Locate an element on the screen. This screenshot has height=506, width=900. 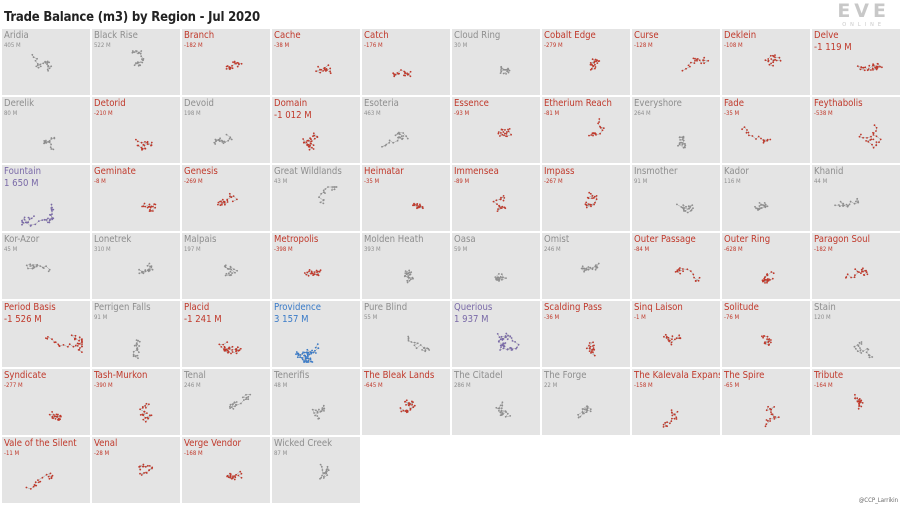
region-tile-kador: Kador 116 M is located at coordinates (766, 198).